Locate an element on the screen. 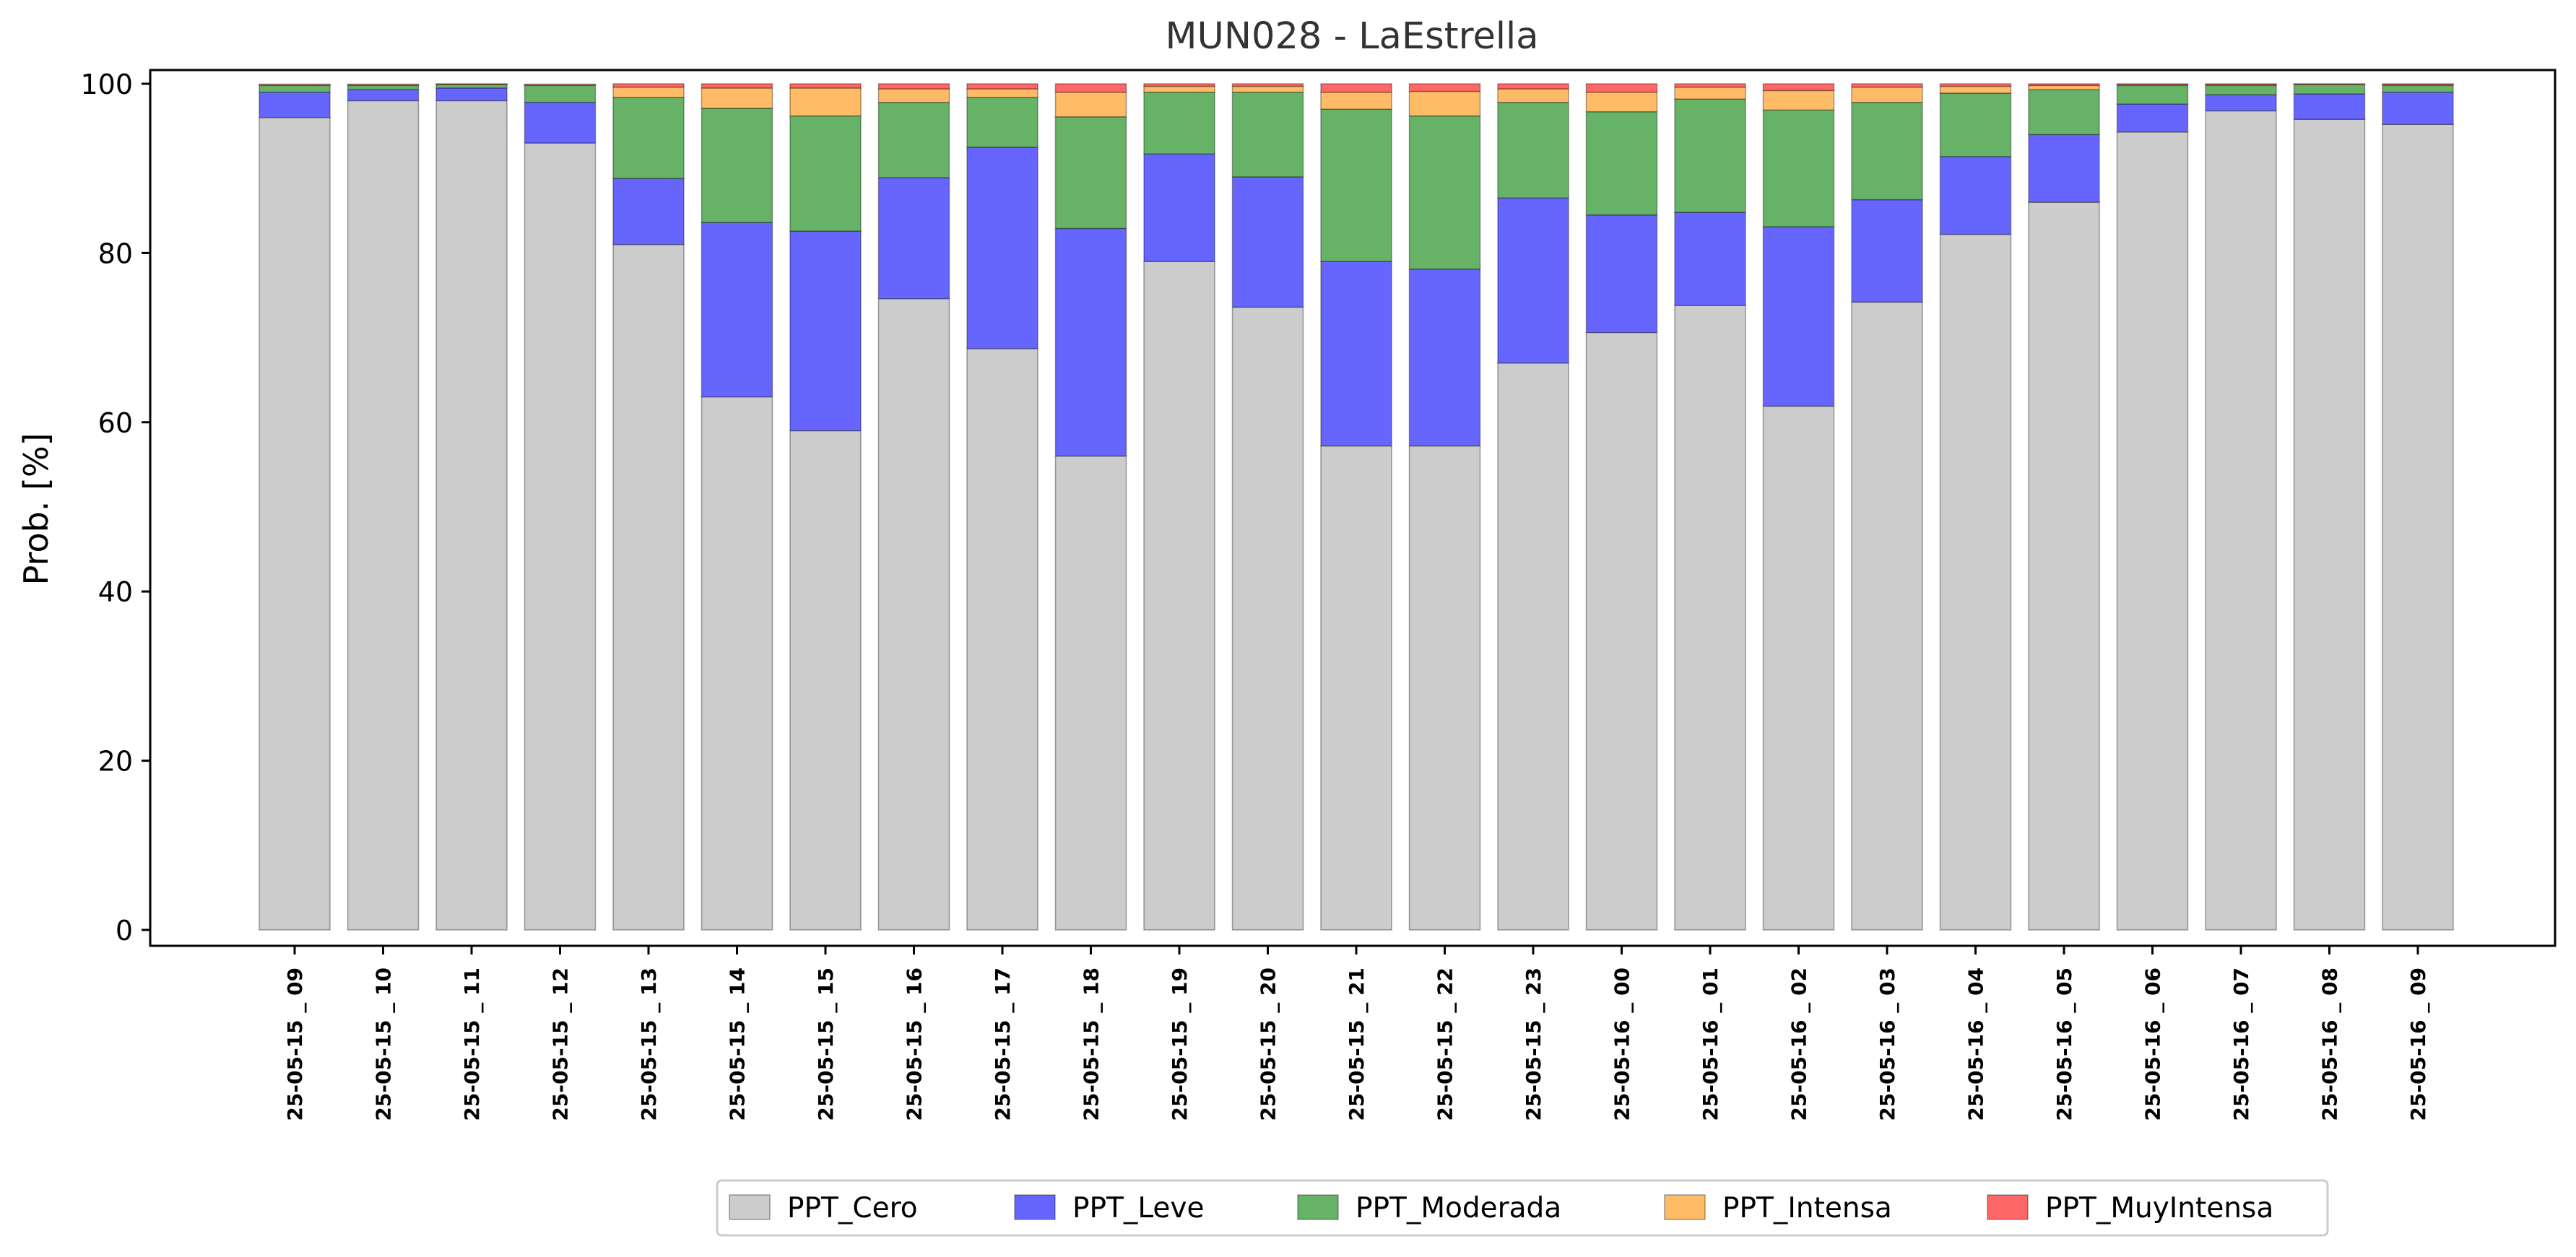 This screenshot has height=1257, width=2576. y-axis-label: Prob. [%] is located at coordinates (36, 508).